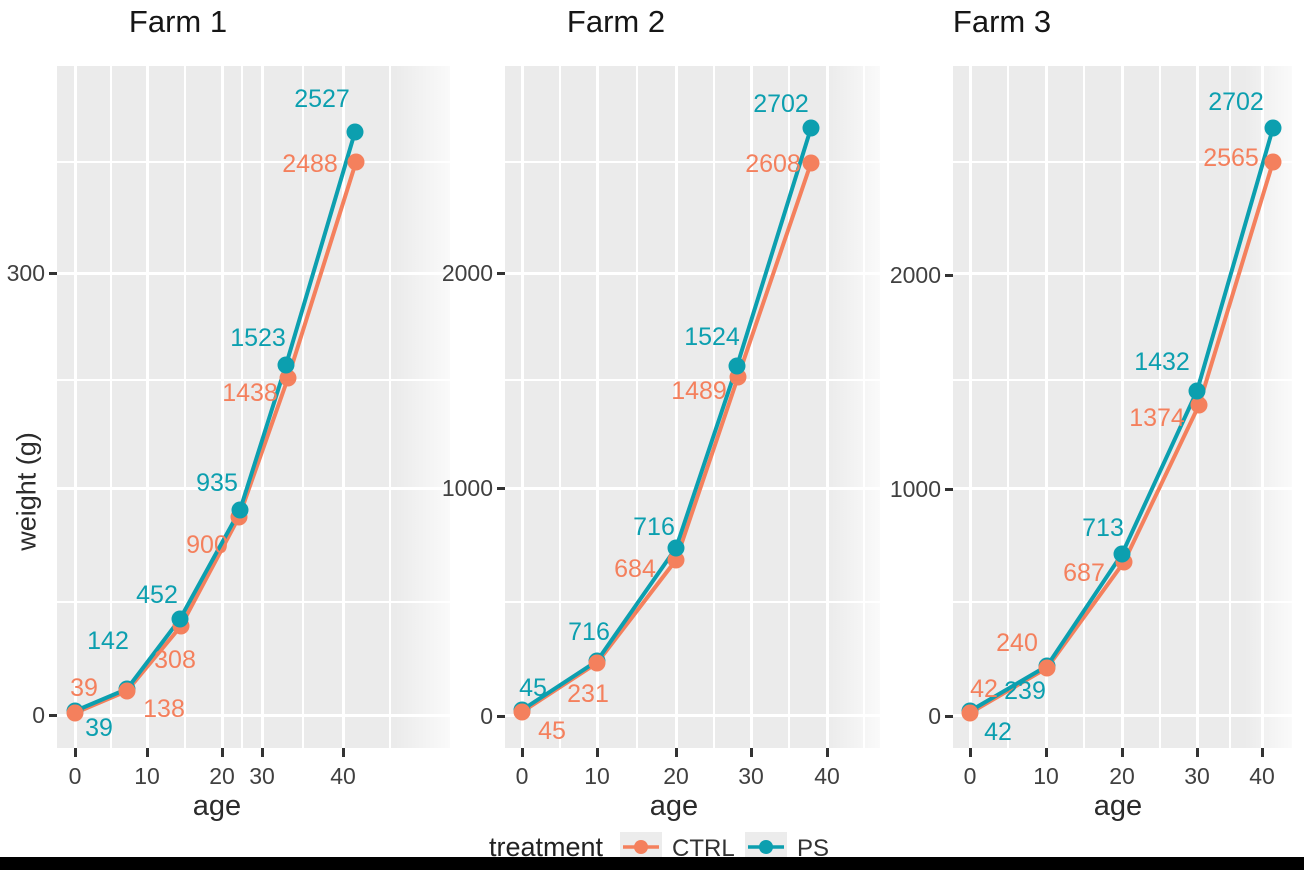  What do you see at coordinates (766, 847) in the screenshot?
I see `ps-line-point-icon` at bounding box center [766, 847].